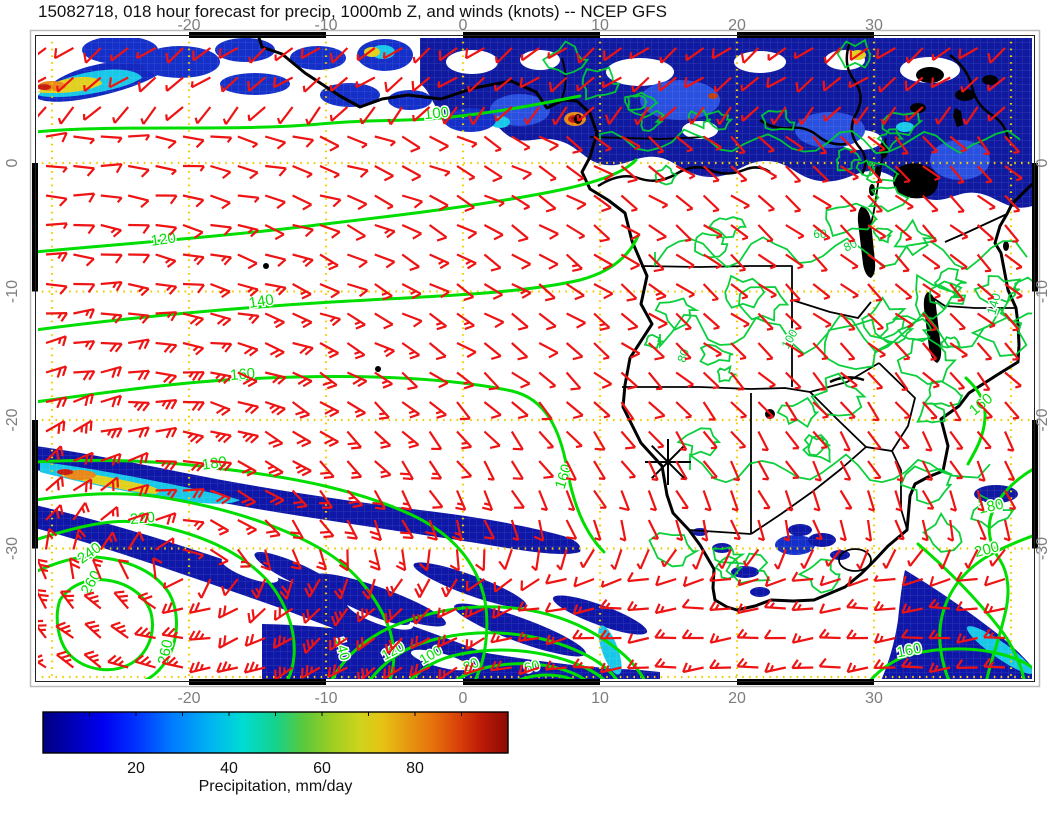  I want to click on colorbar-gradient, so click(275, 732).